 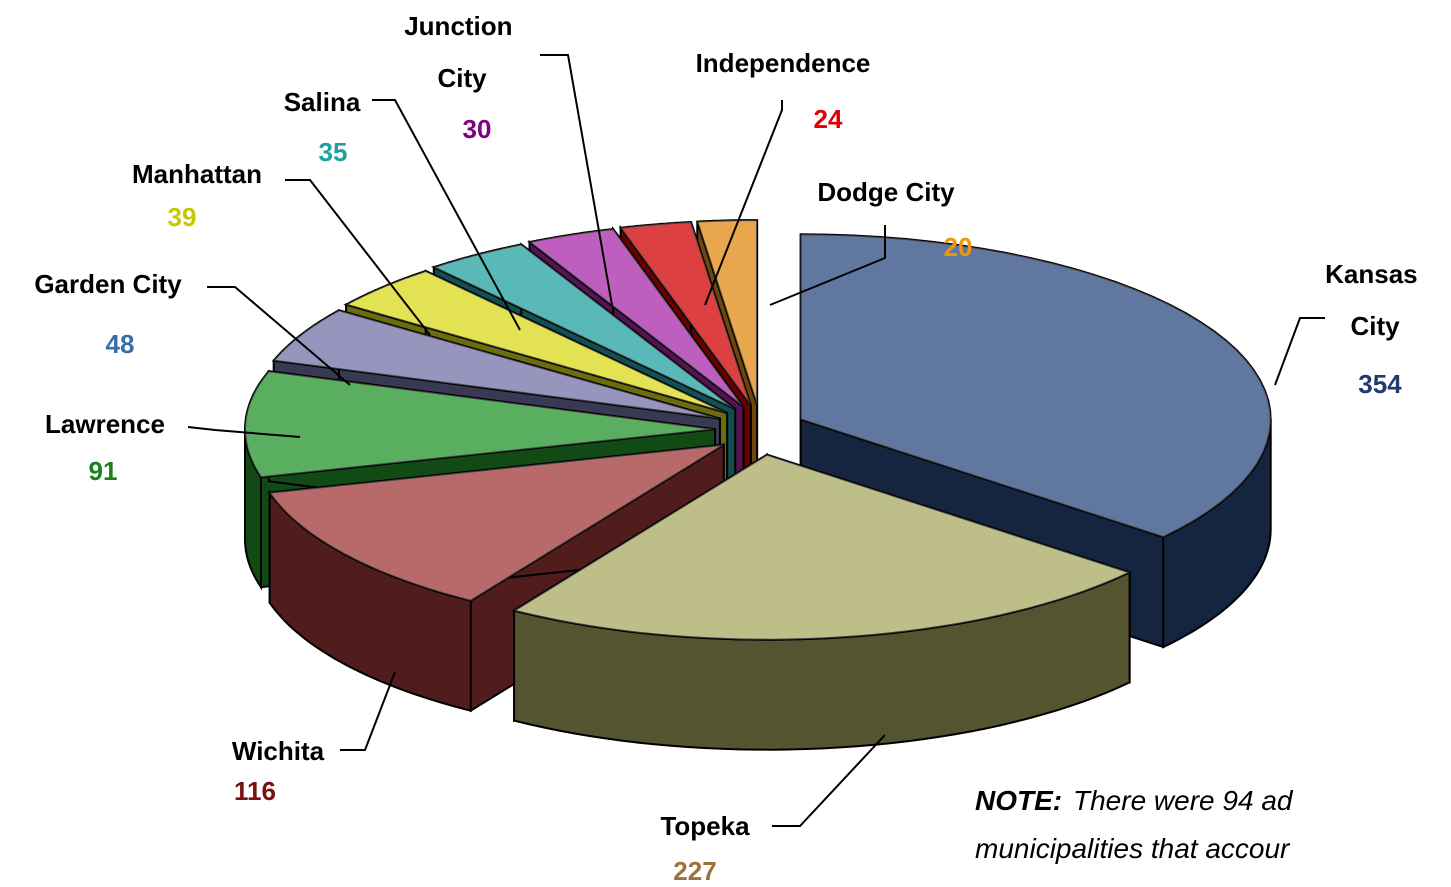 What do you see at coordinates (1375, 300) in the screenshot?
I see `category-label: Kansas City` at bounding box center [1375, 300].